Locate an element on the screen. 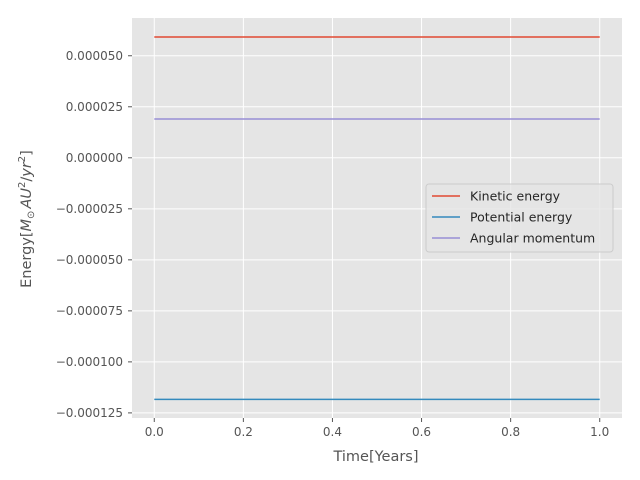 The width and height of the screenshot is (640, 480). y-tick-label: −0.000025 is located at coordinates (89, 209).